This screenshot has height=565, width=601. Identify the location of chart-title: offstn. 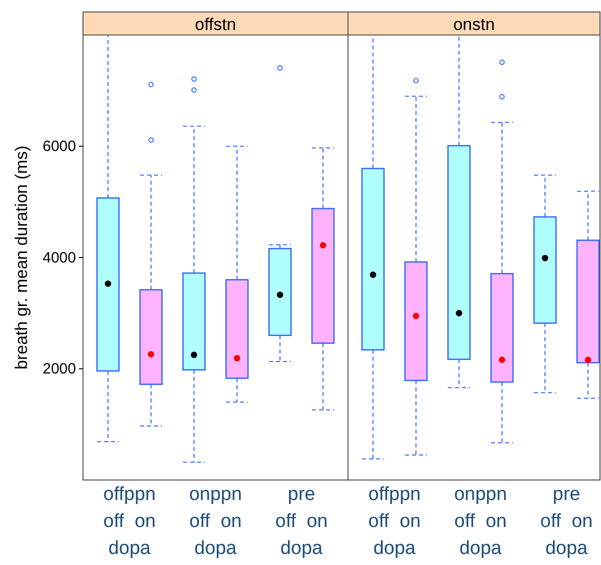
(215, 24).